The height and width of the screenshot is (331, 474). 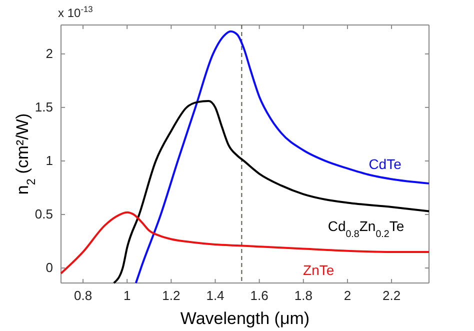 What do you see at coordinates (43, 107) in the screenshot?
I see `y-tick-label: 1.5` at bounding box center [43, 107].